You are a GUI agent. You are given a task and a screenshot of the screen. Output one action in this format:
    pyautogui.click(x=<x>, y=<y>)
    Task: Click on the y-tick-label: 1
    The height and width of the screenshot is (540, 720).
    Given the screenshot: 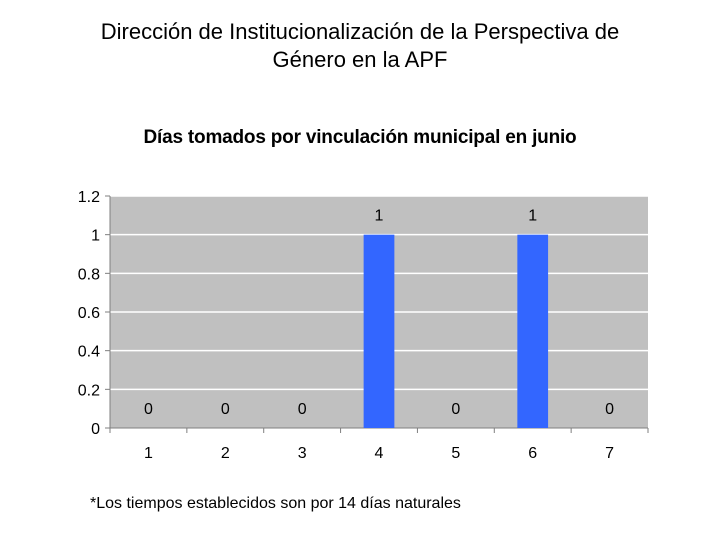 What is the action you would take?
    pyautogui.click(x=95, y=236)
    